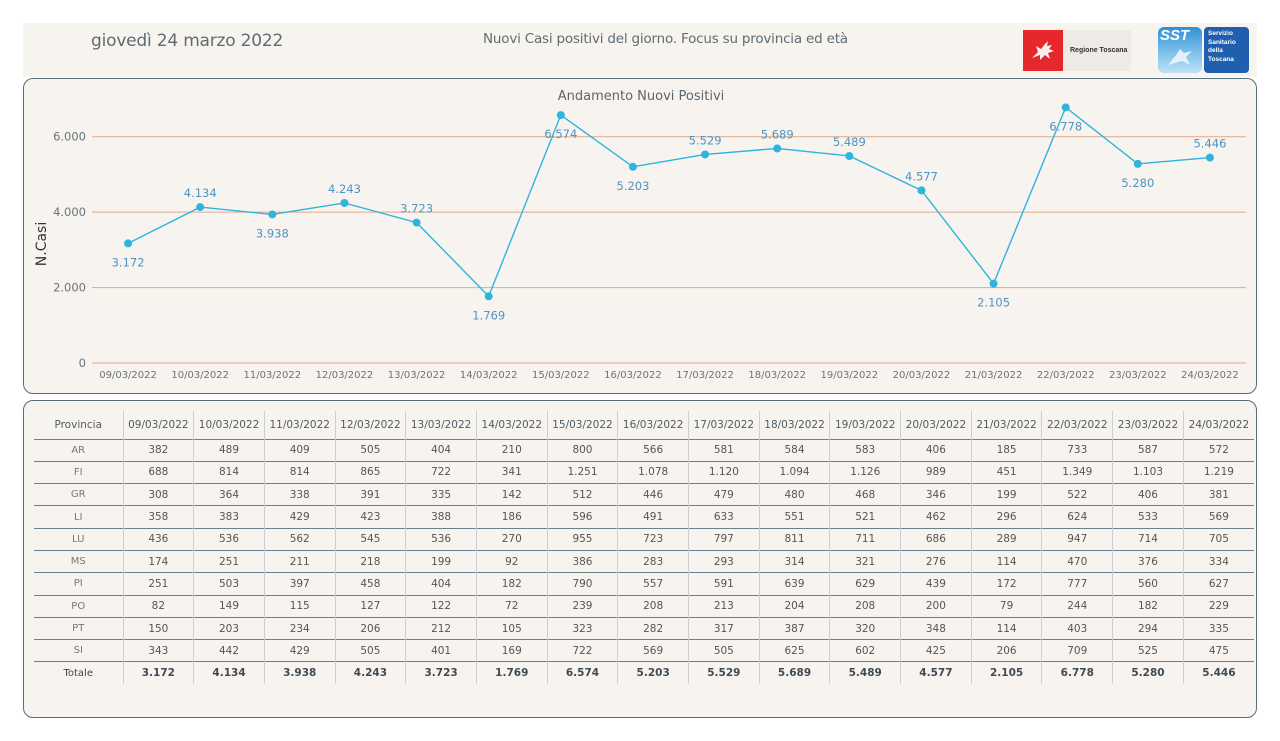  What do you see at coordinates (1218, 673) in the screenshot?
I see `total-value-cell: 5.446` at bounding box center [1218, 673].